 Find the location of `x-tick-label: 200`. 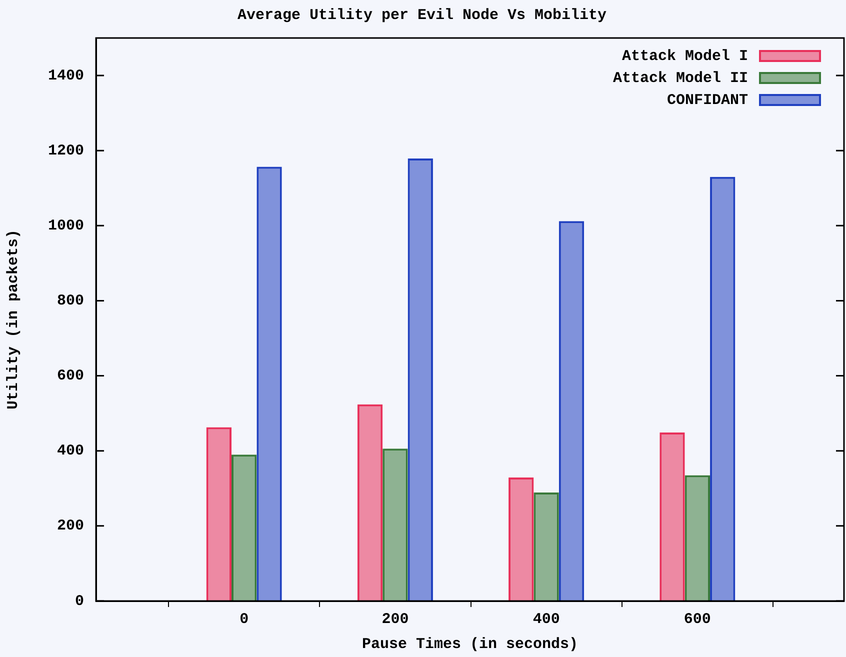

x-tick-label: 200 is located at coordinates (395, 619).